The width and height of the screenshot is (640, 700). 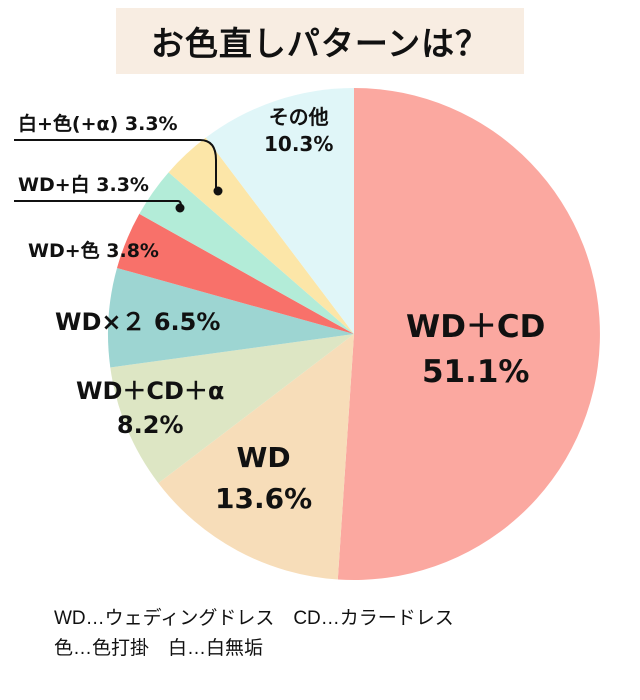 I want to click on legend-note-line-1: WD…ウェディングドレス CD…カラードレス, so click(x=254, y=618).